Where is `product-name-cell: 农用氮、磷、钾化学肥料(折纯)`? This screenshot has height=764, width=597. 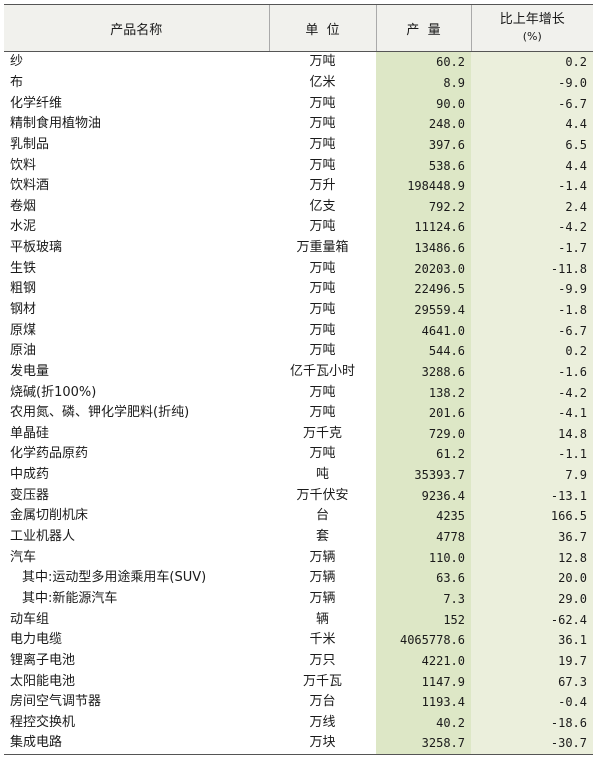 product-name-cell: 农用氮、磷、钾化学肥料(折纯) is located at coordinates (100, 413).